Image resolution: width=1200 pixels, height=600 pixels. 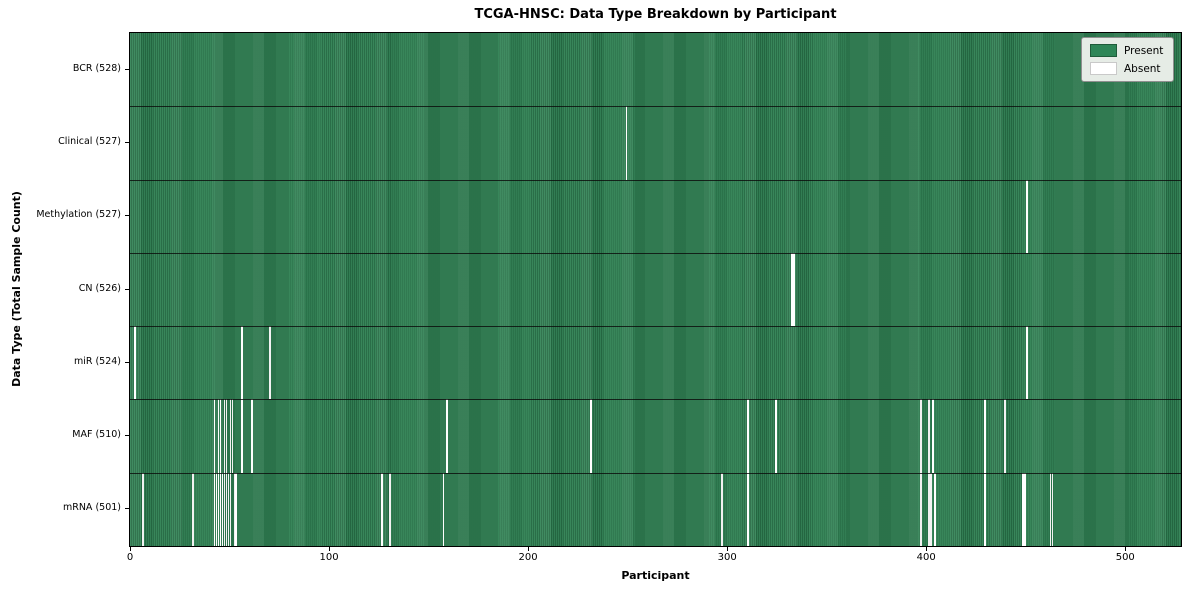 I want to click on x-tick-label: 0, so click(x=130, y=557).